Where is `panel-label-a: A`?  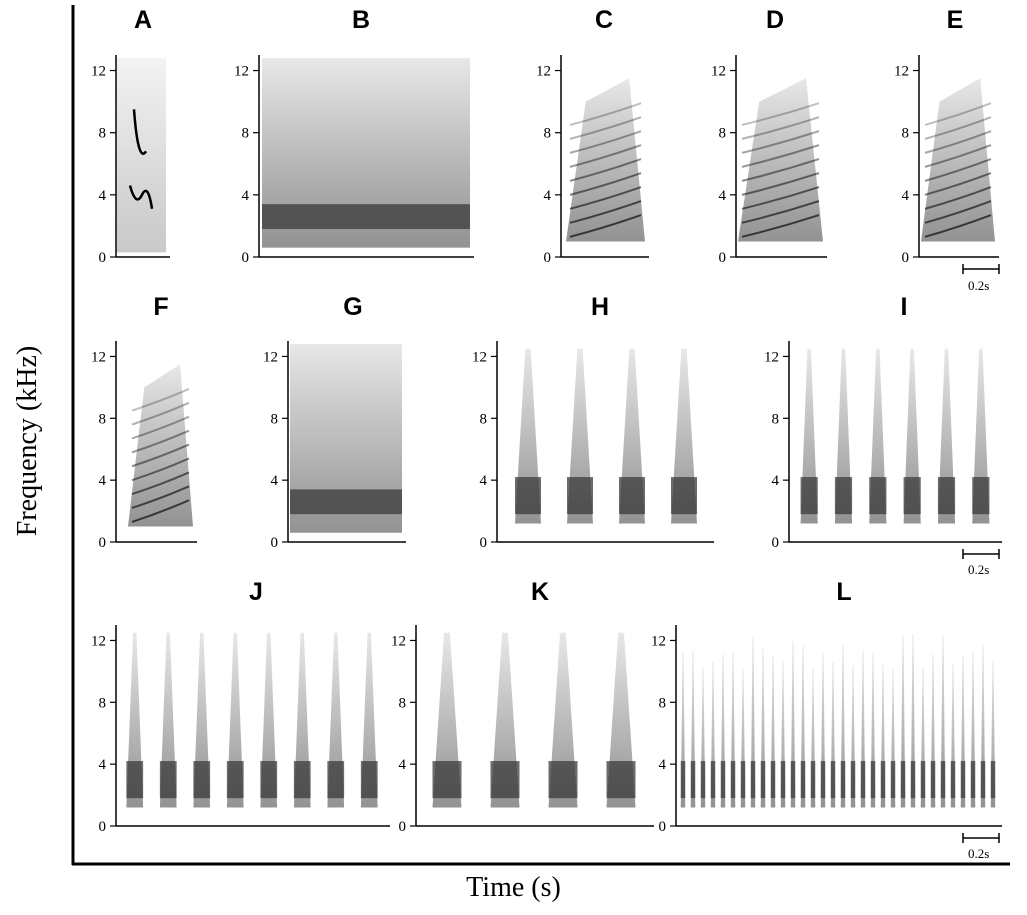
panel-label-a: A is located at coordinates (143, 20).